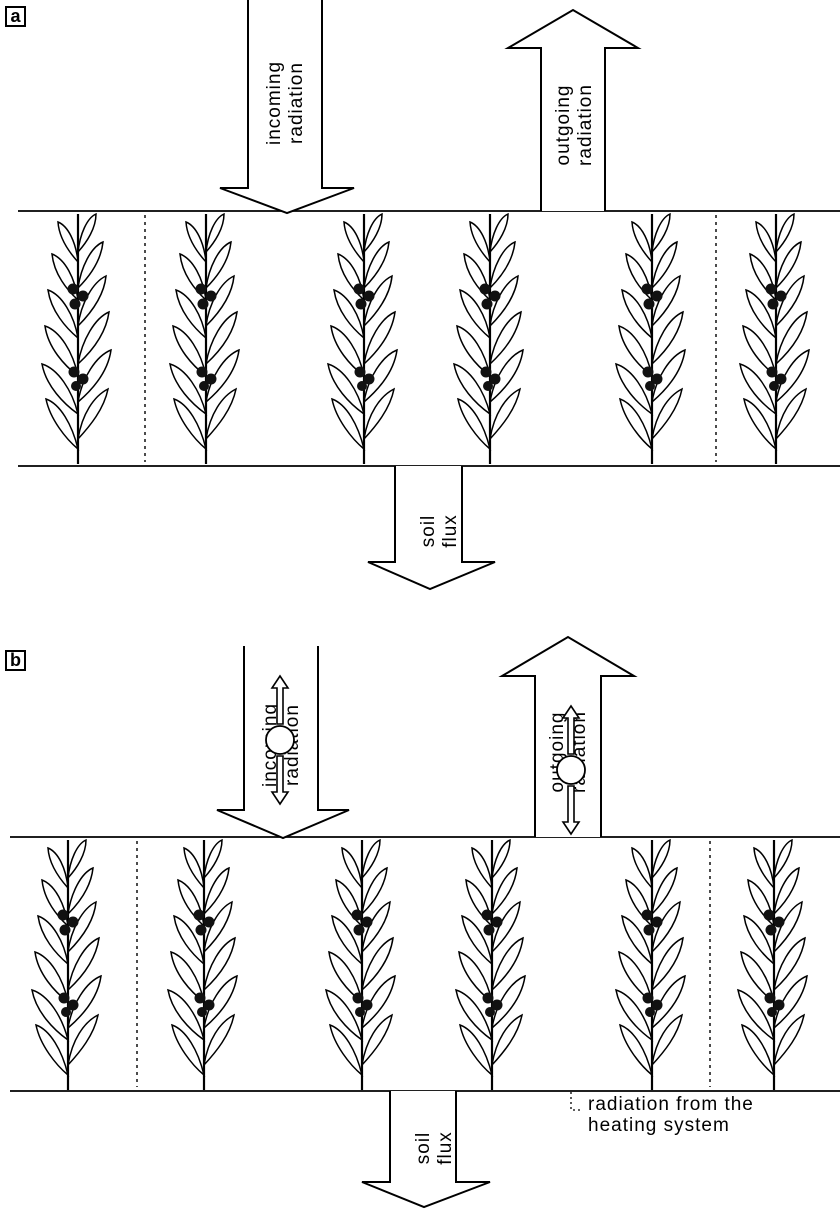 The width and height of the screenshot is (840, 1214). I want to click on heating-system-label: radiation from the, so click(671, 1104).